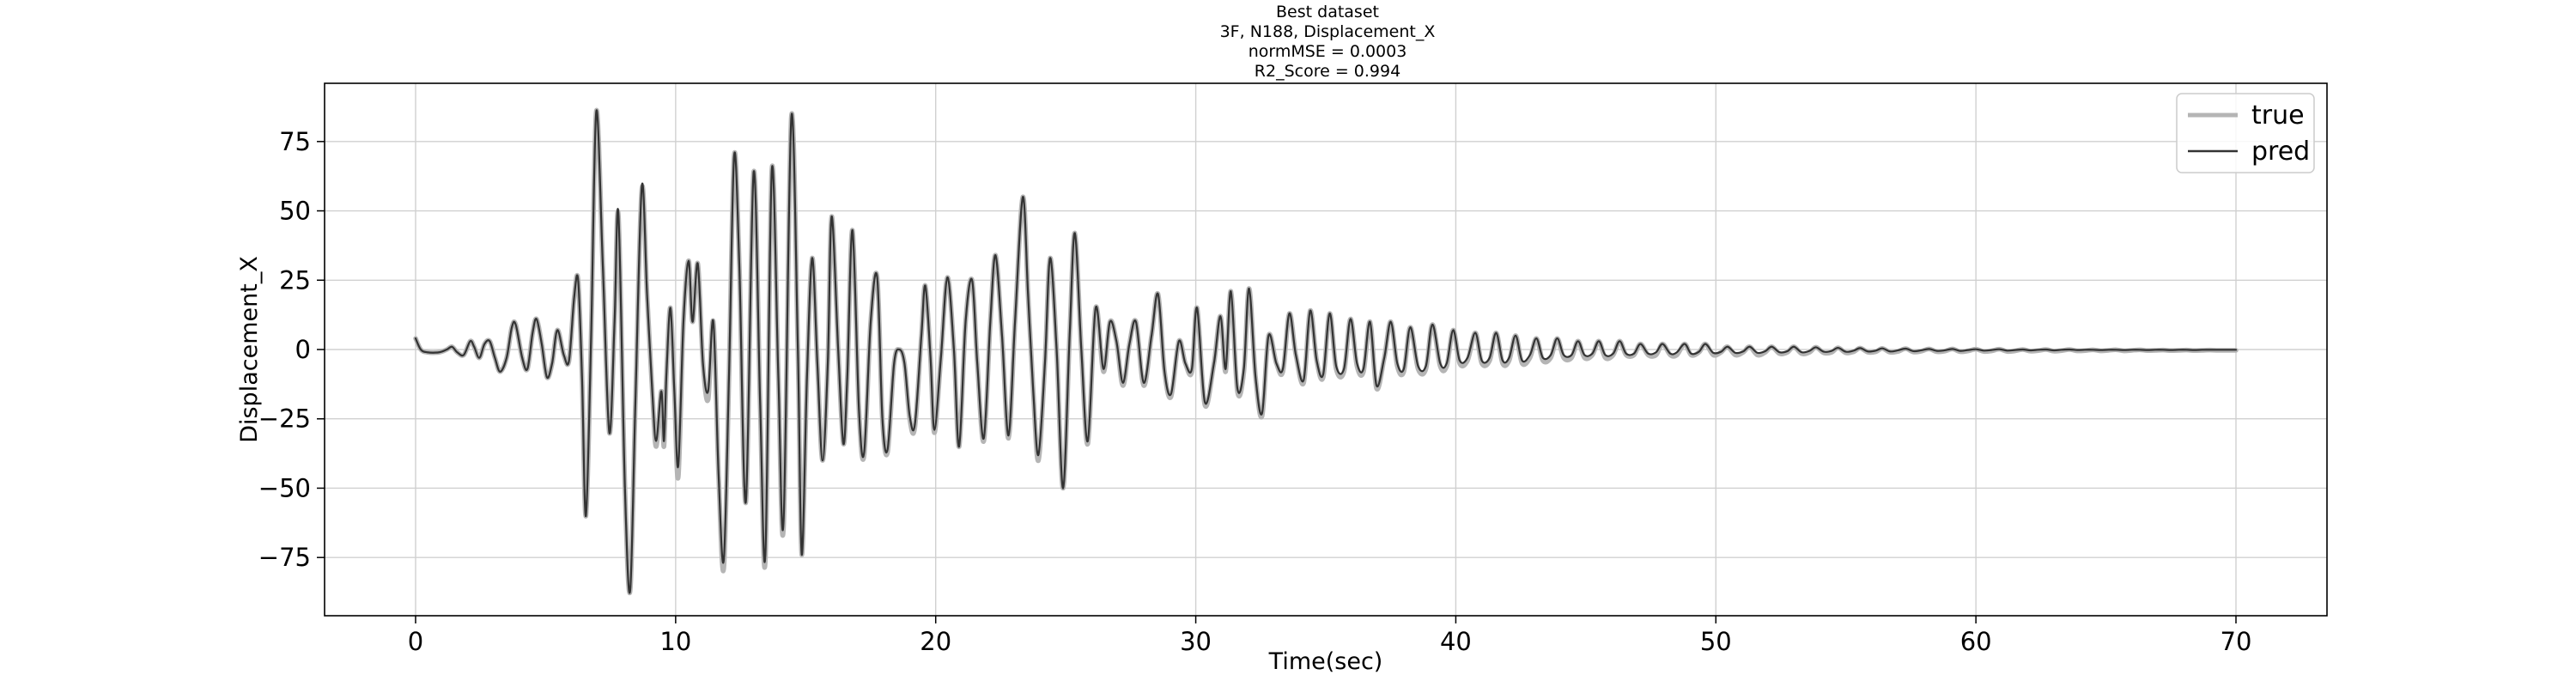  I want to click on title-line-1: Best dataset, so click(1327, 12).